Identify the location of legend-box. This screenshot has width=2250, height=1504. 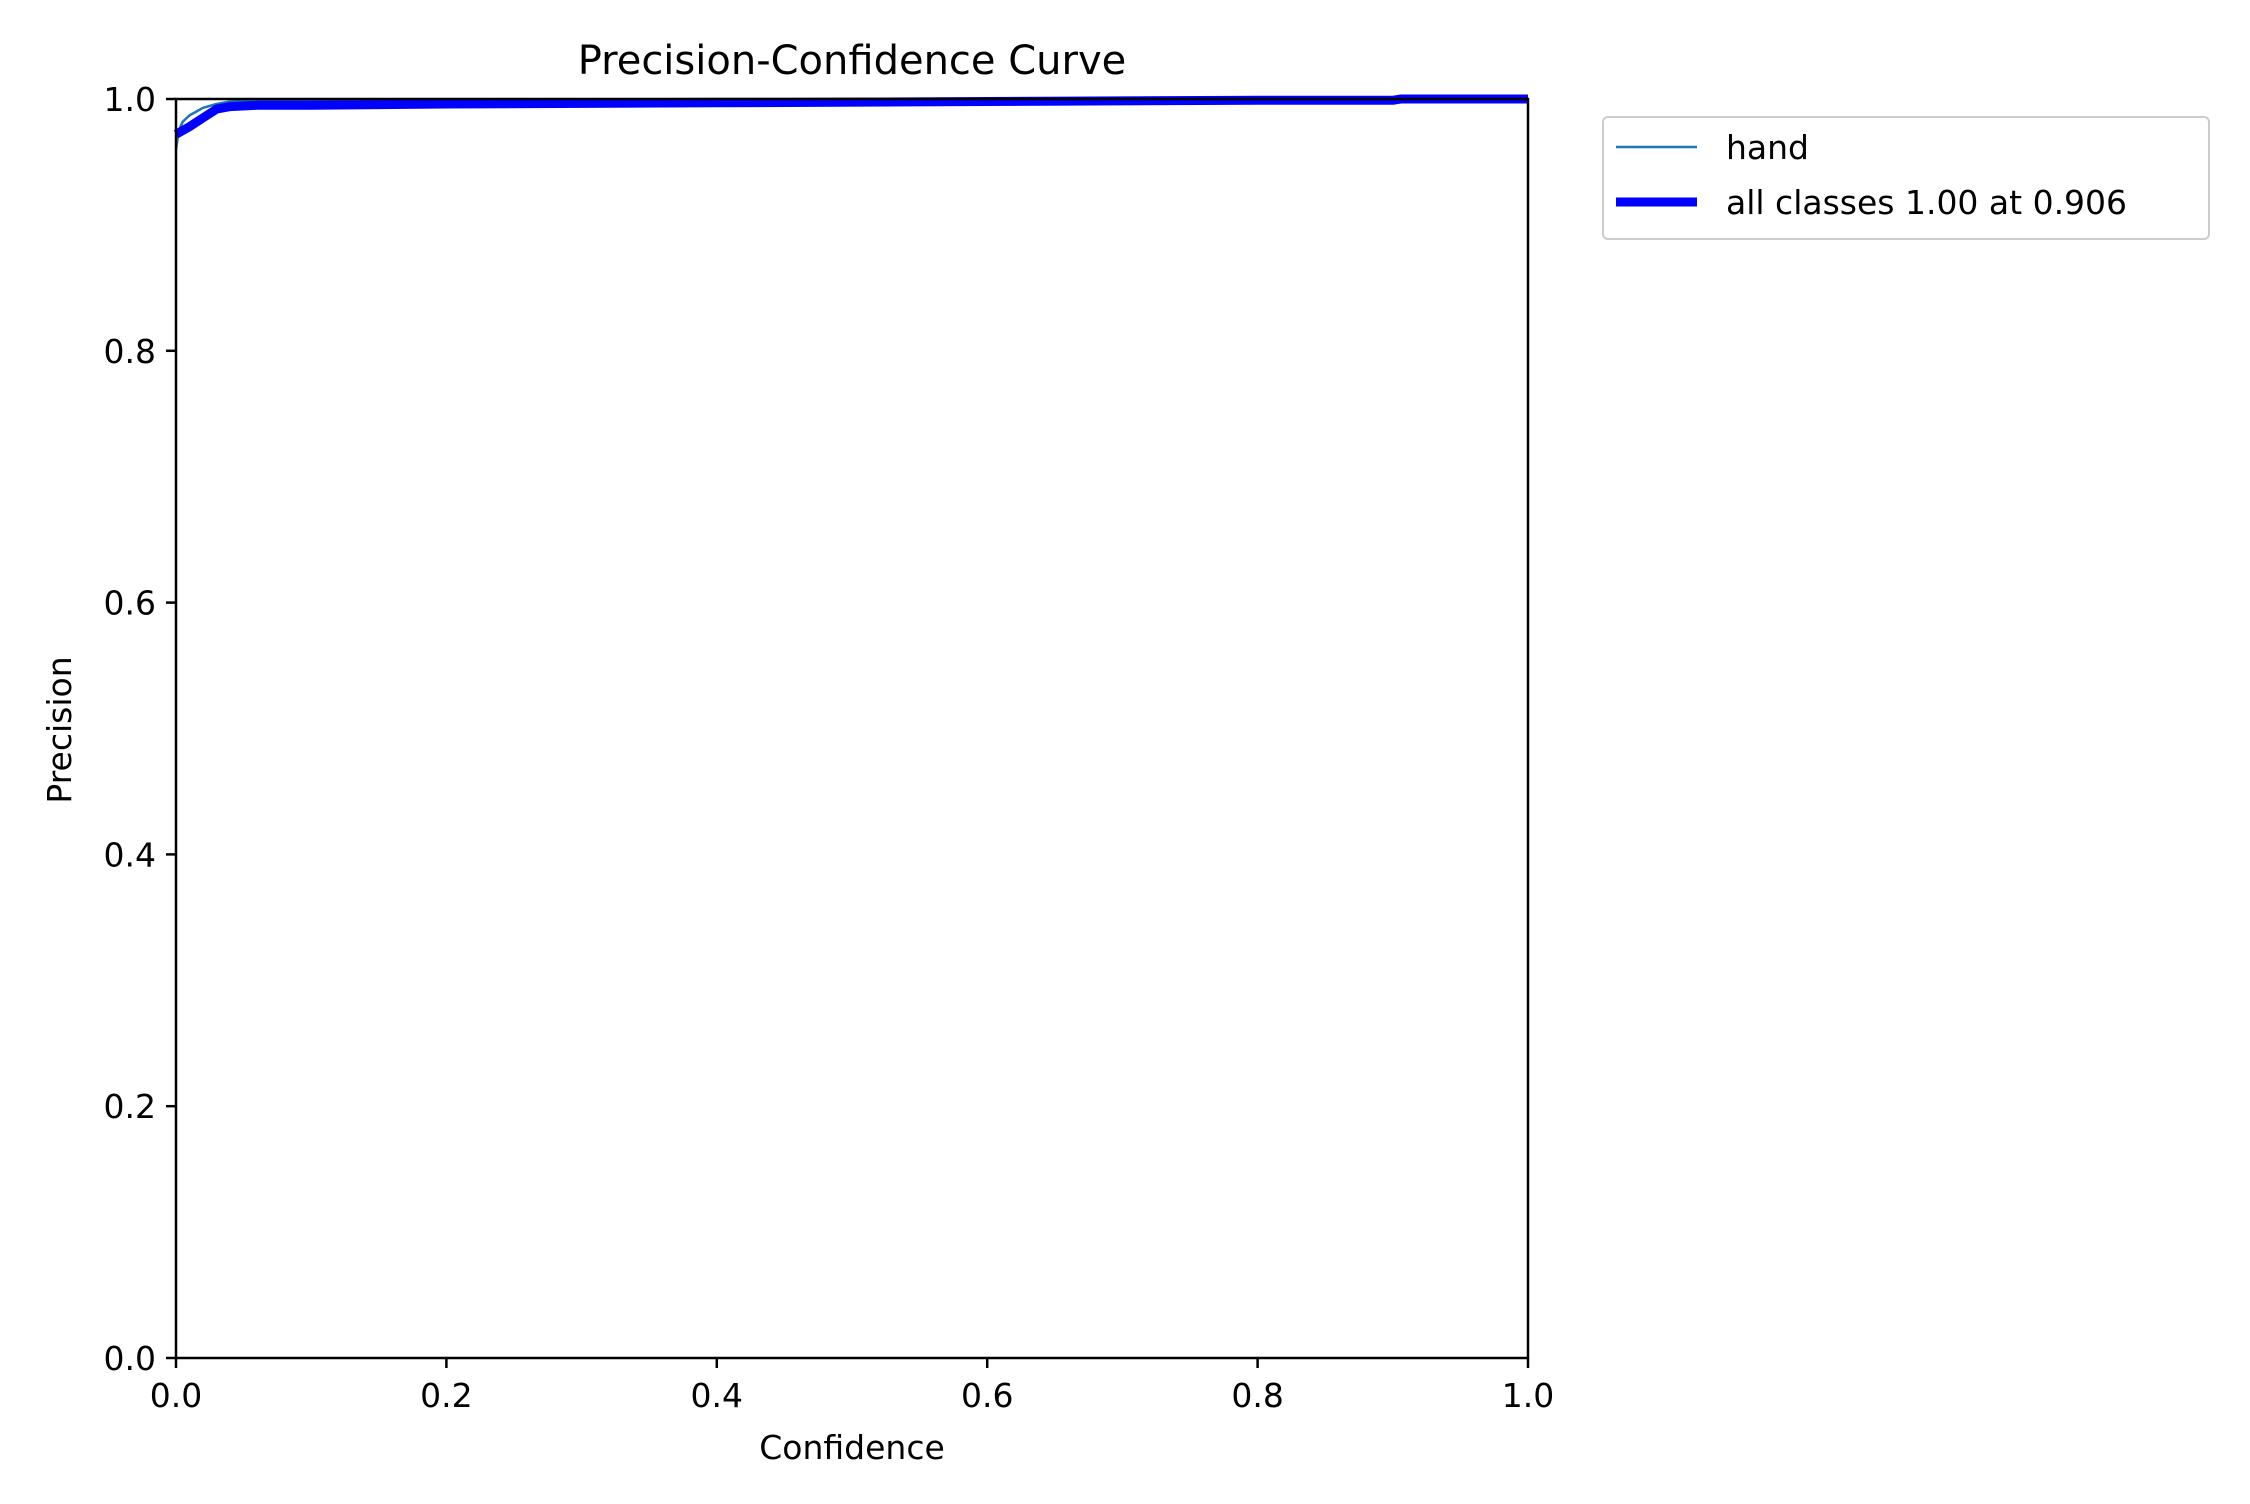
(1906, 178).